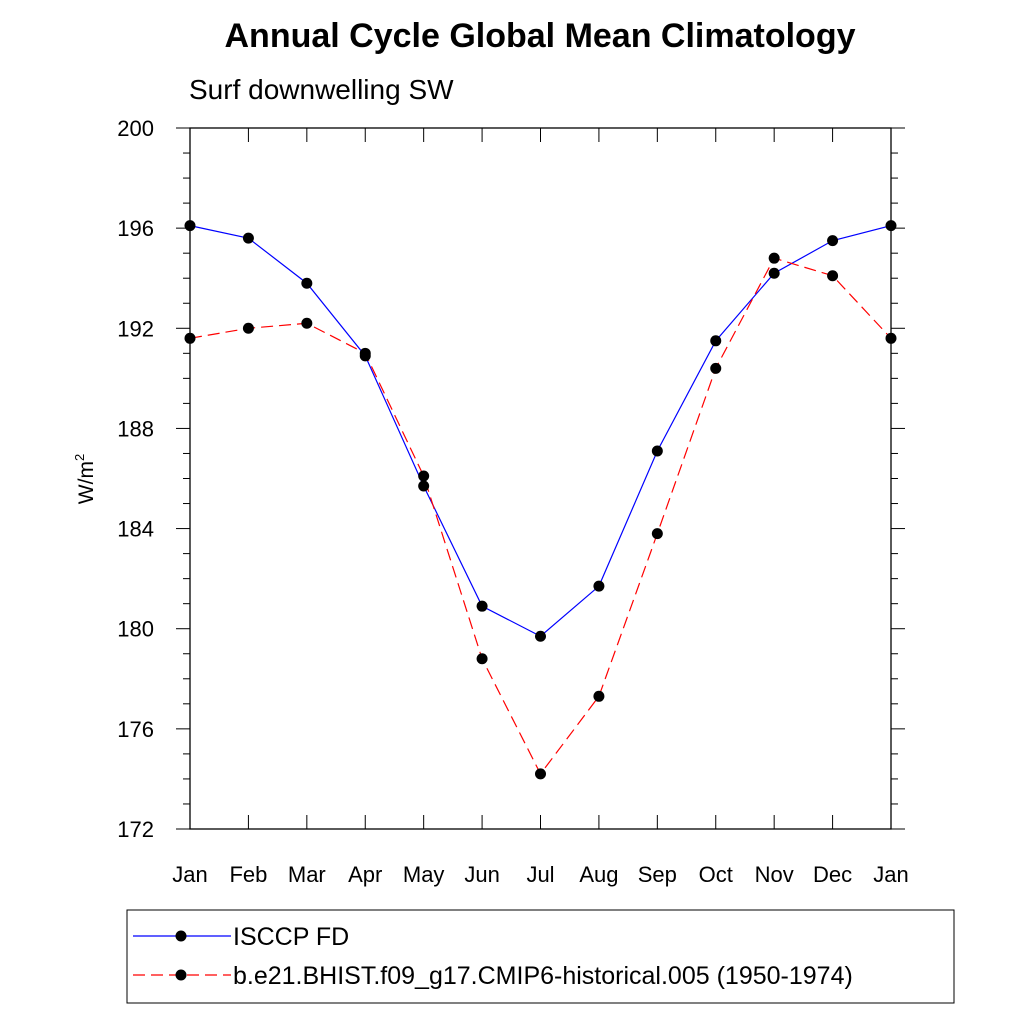 The image size is (1024, 1024). Describe the element at coordinates (774, 874) in the screenshot. I see `x-tick-label: Nov` at that location.